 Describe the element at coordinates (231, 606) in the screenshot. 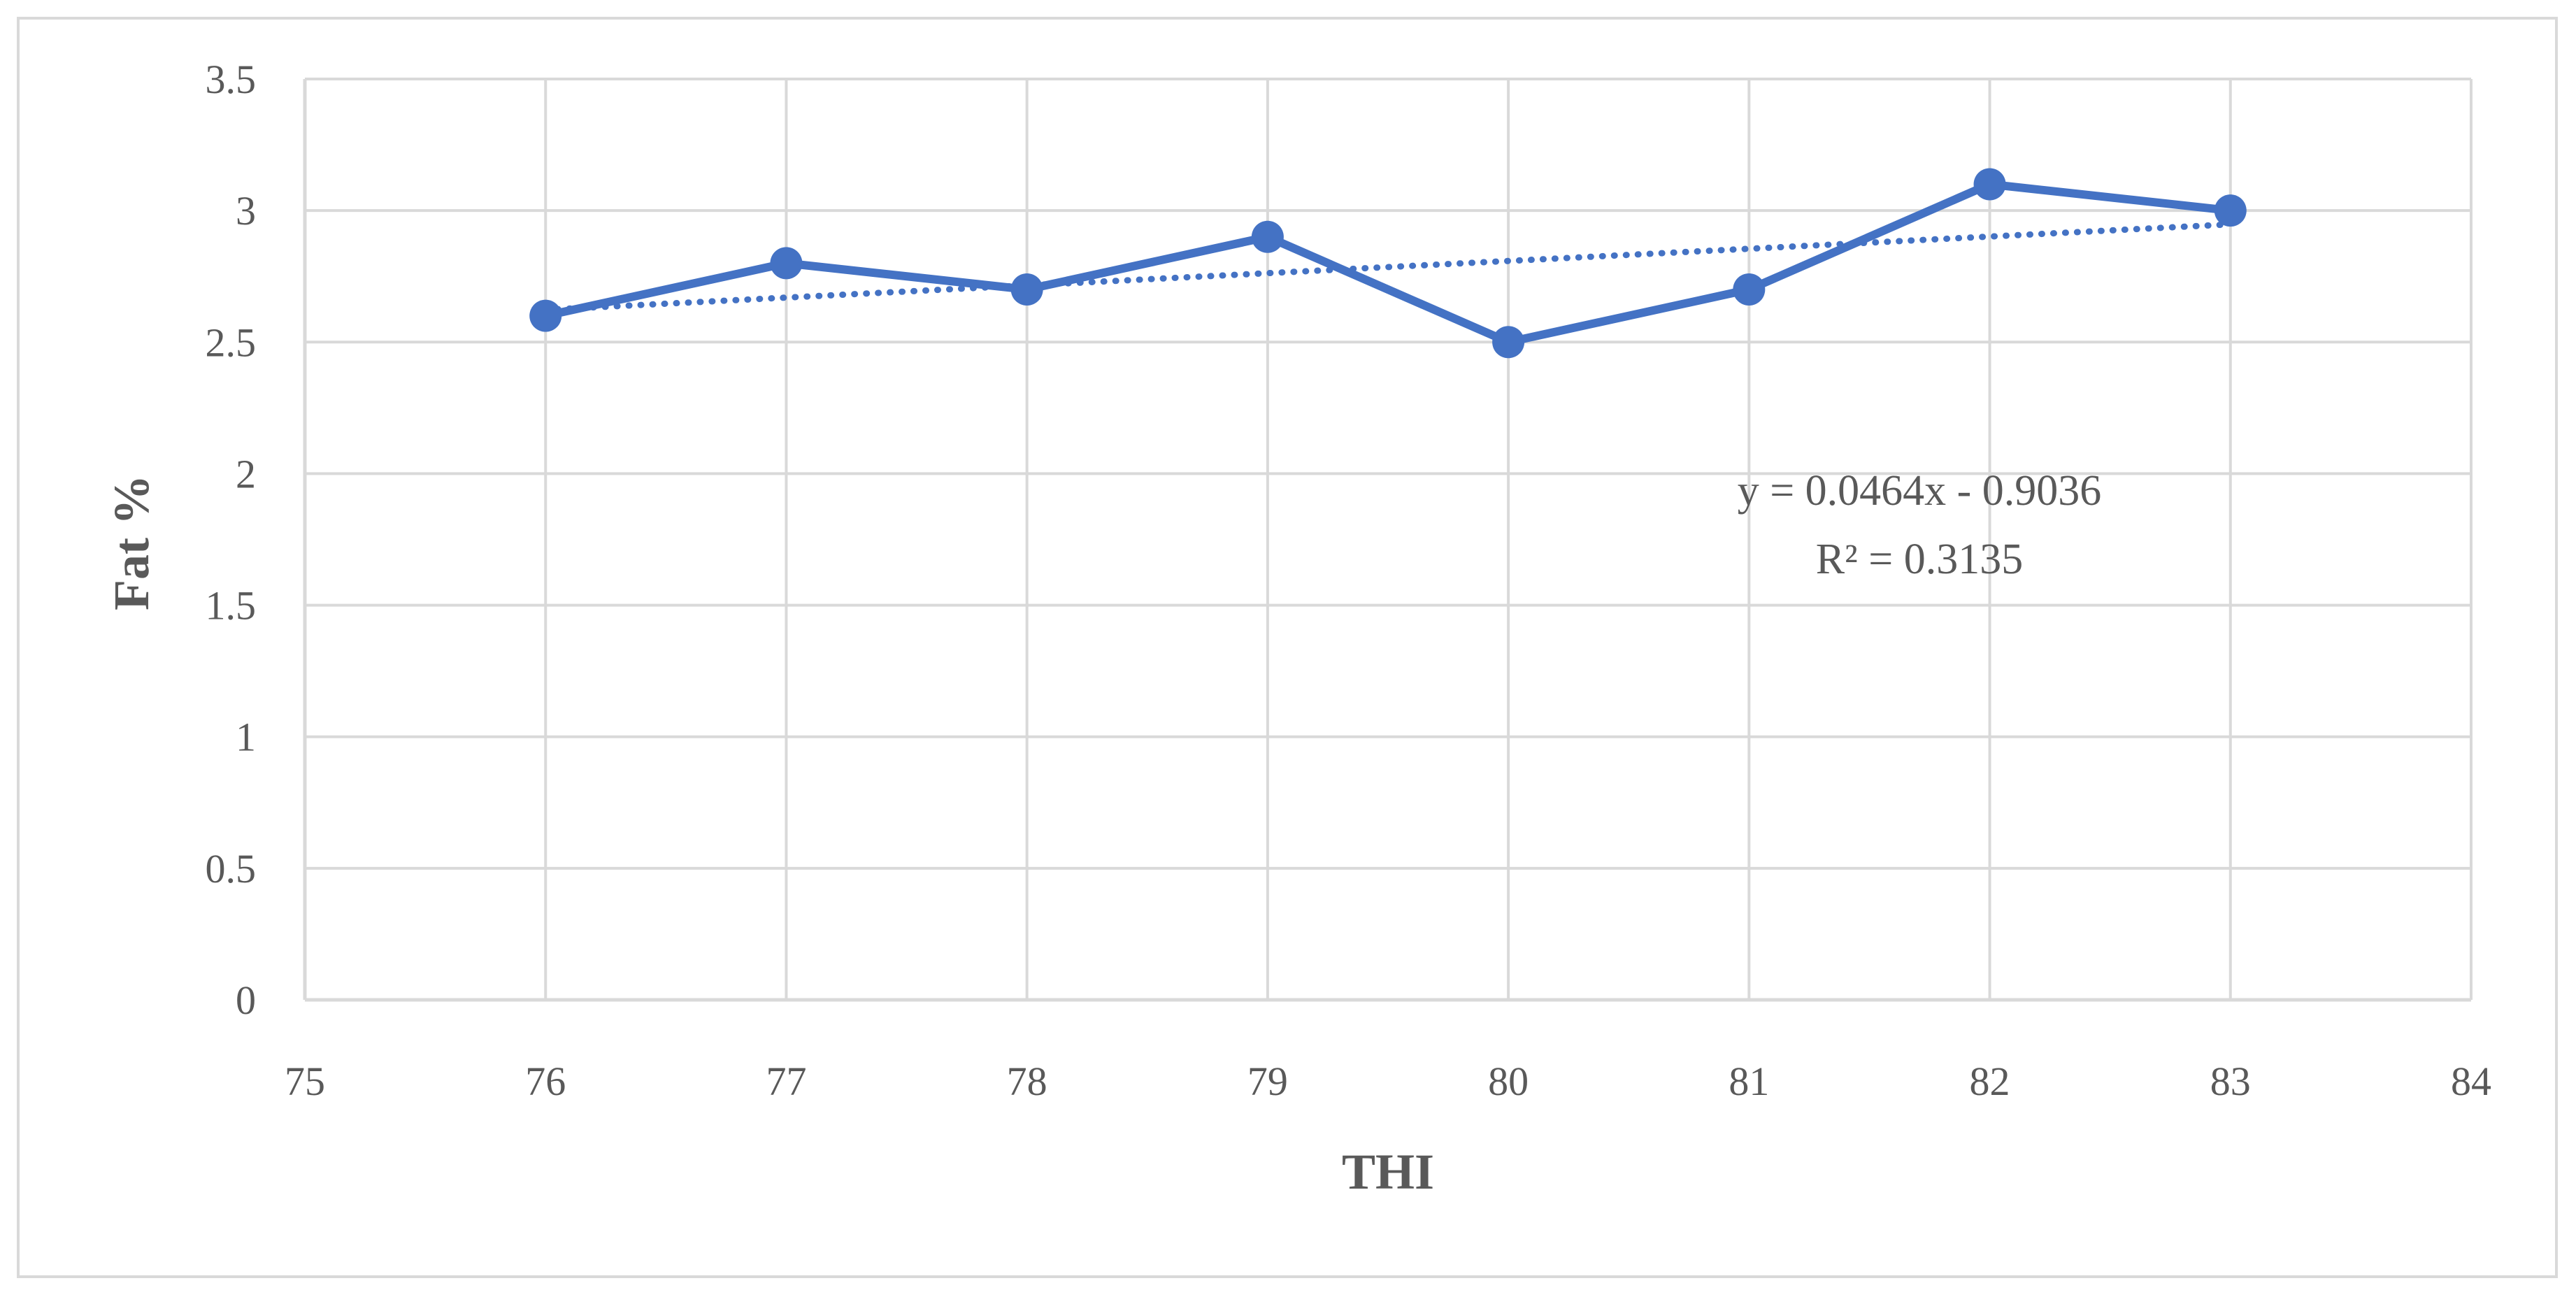

I see `y-tick-label: 1.5` at that location.